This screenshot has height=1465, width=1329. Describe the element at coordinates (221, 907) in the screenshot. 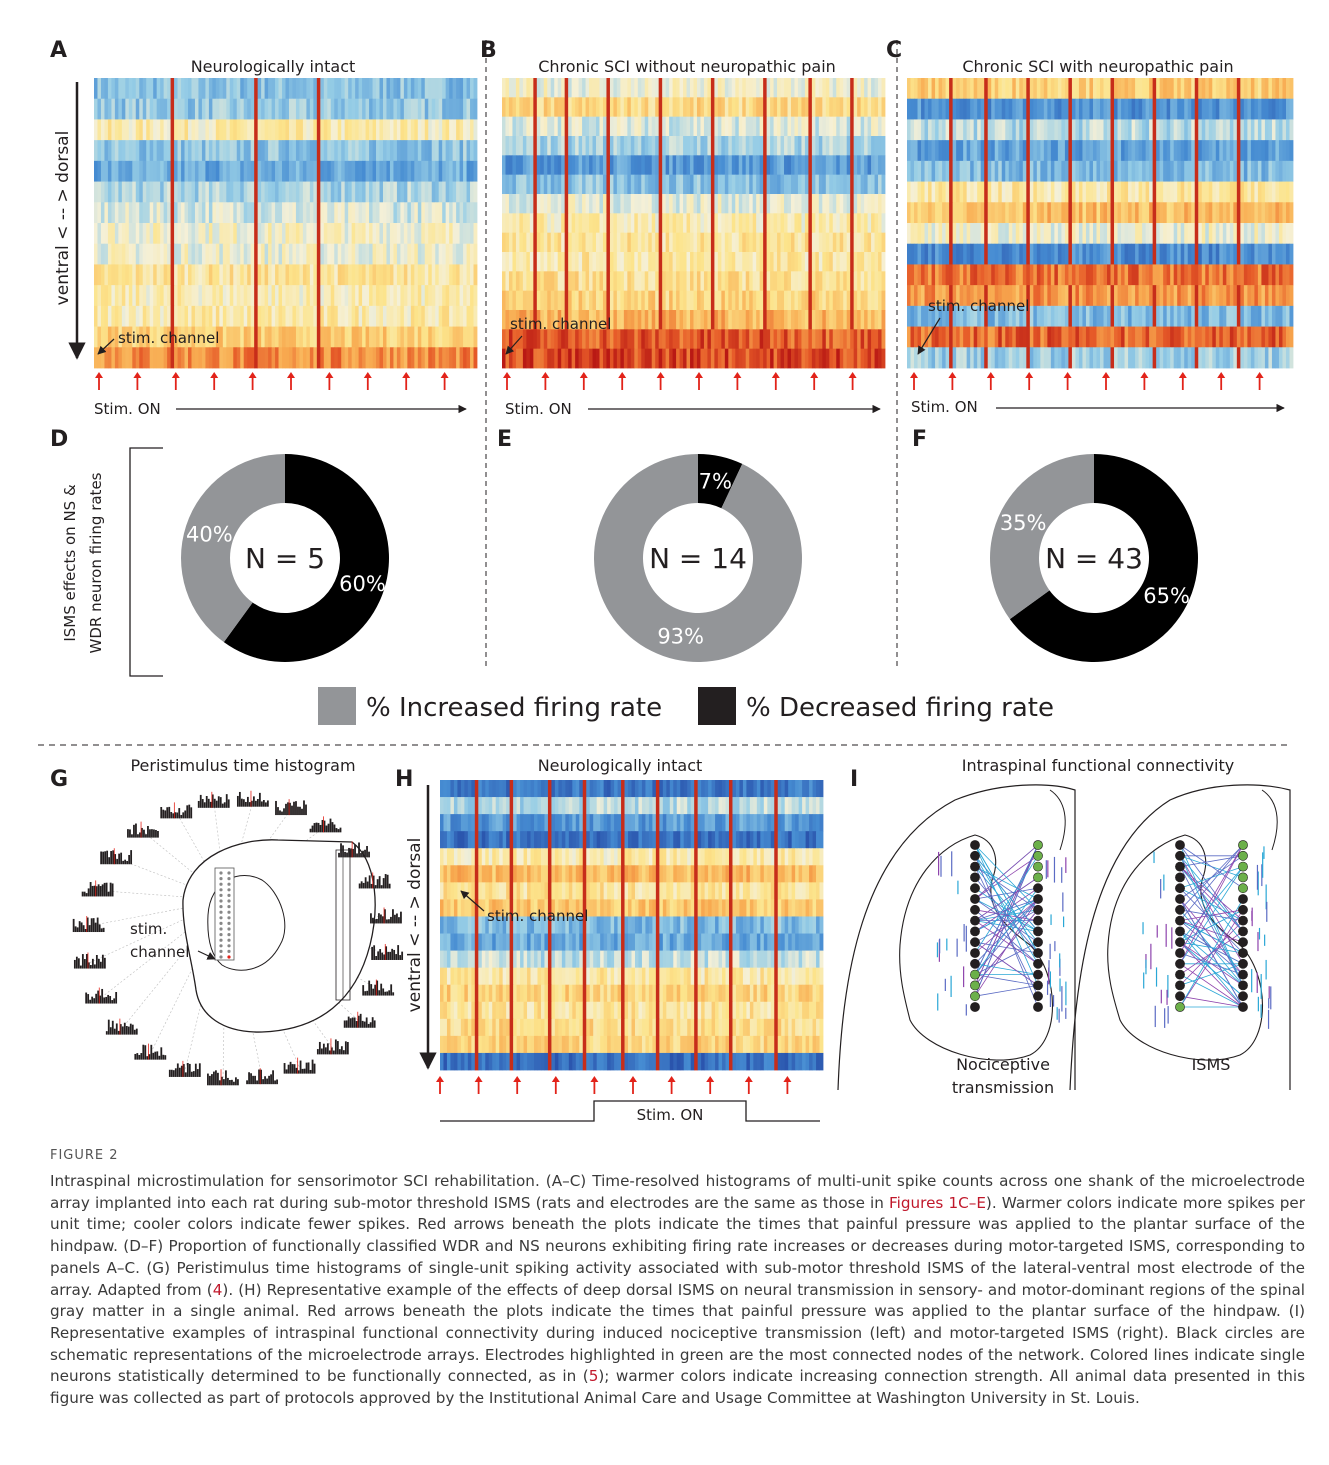

I see `electrode-site` at that location.